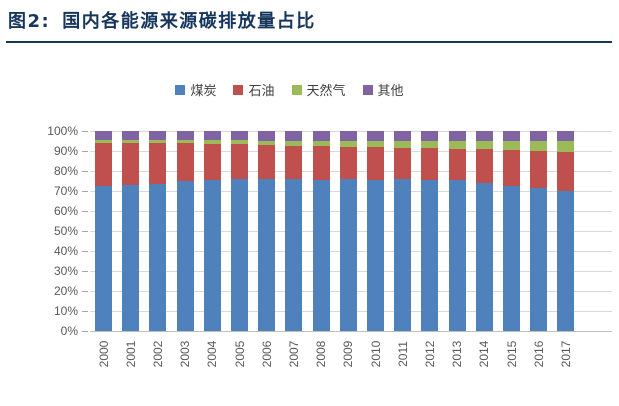 The height and width of the screenshot is (406, 619). I want to click on bar-2005, so click(239, 231).